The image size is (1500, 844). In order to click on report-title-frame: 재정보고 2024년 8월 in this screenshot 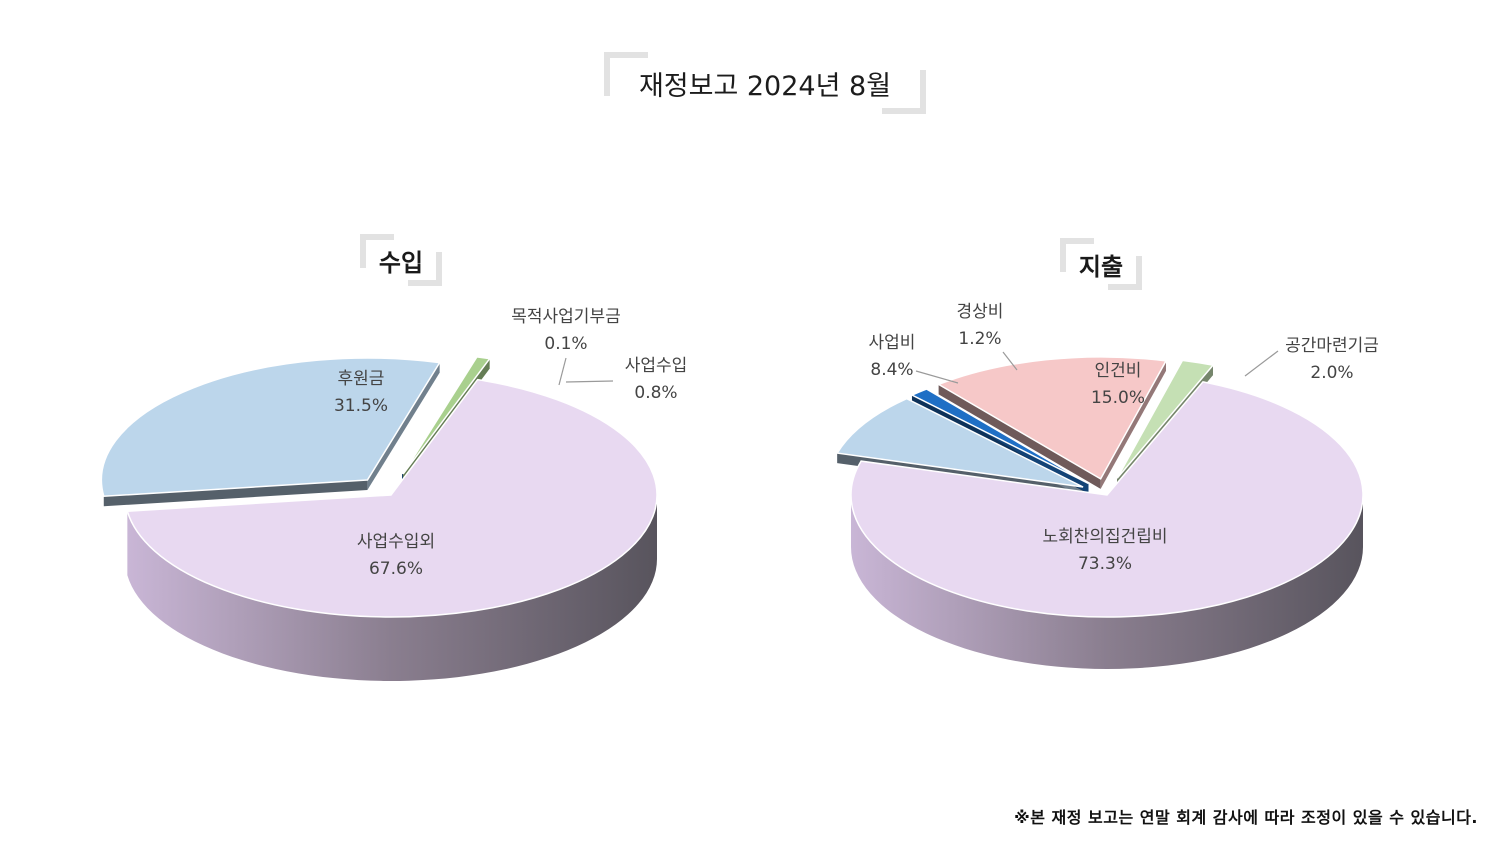, I will do `click(765, 83)`.